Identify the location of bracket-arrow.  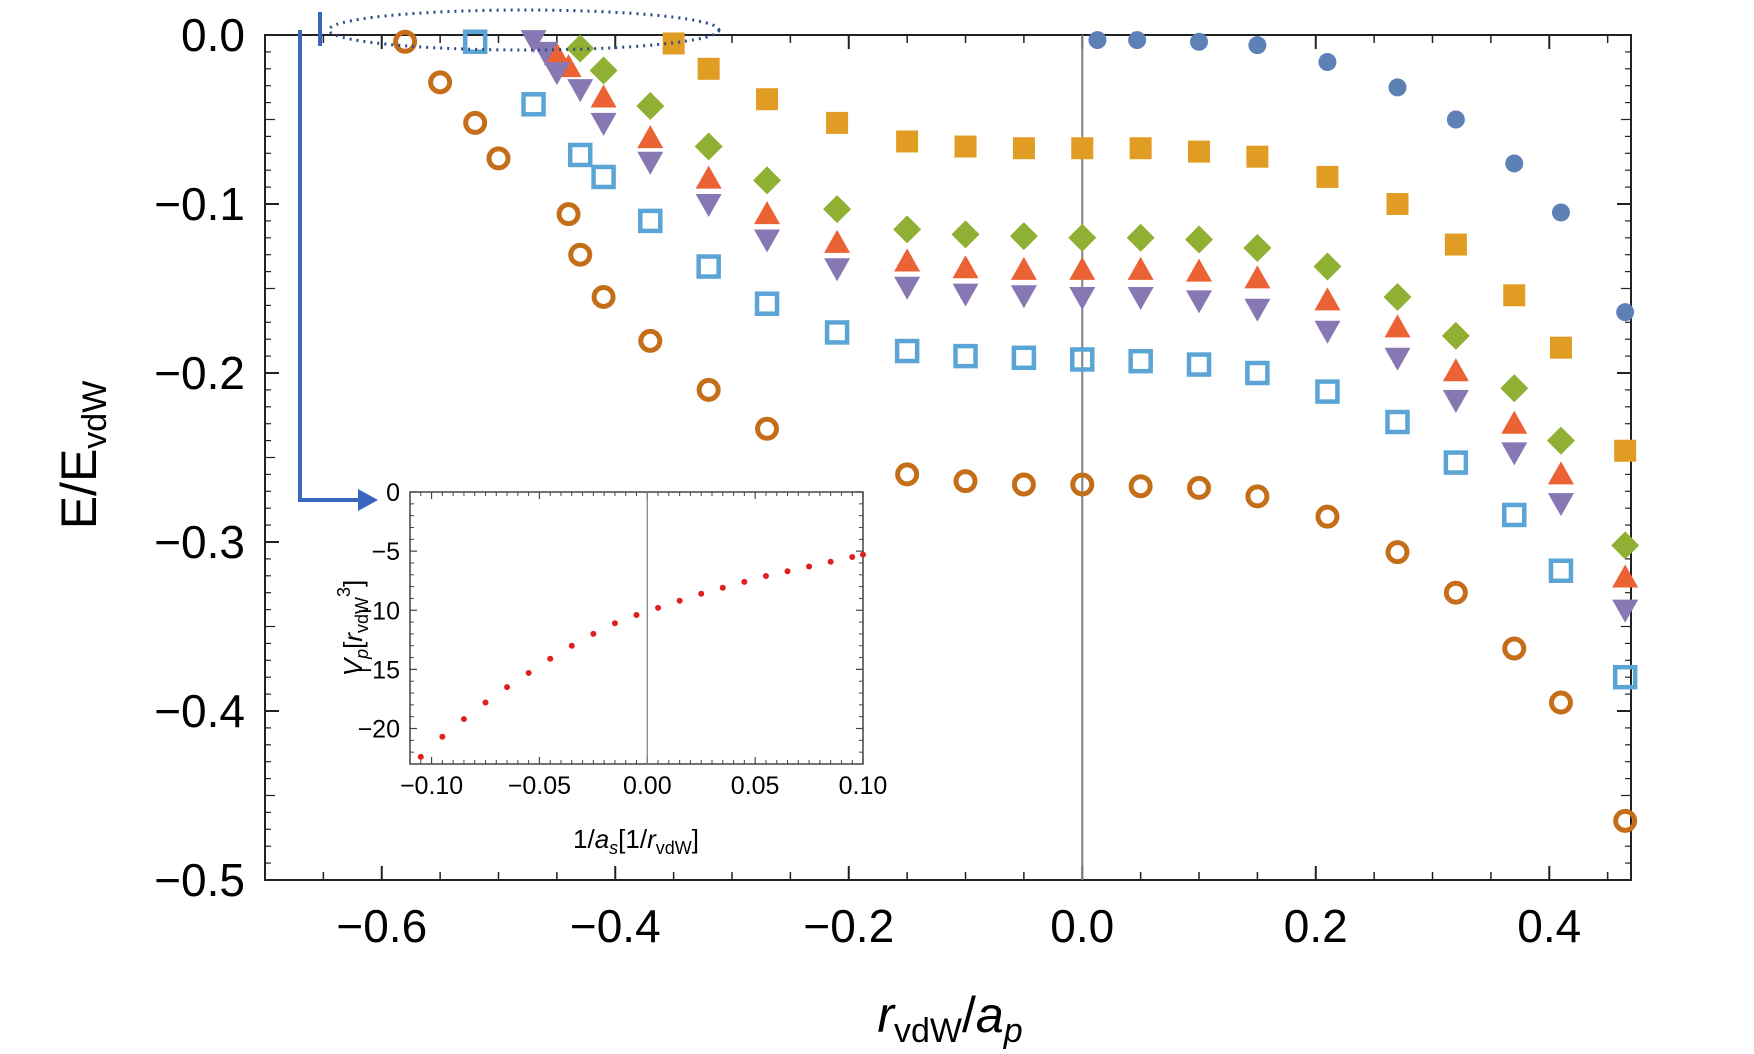
(328, 257).